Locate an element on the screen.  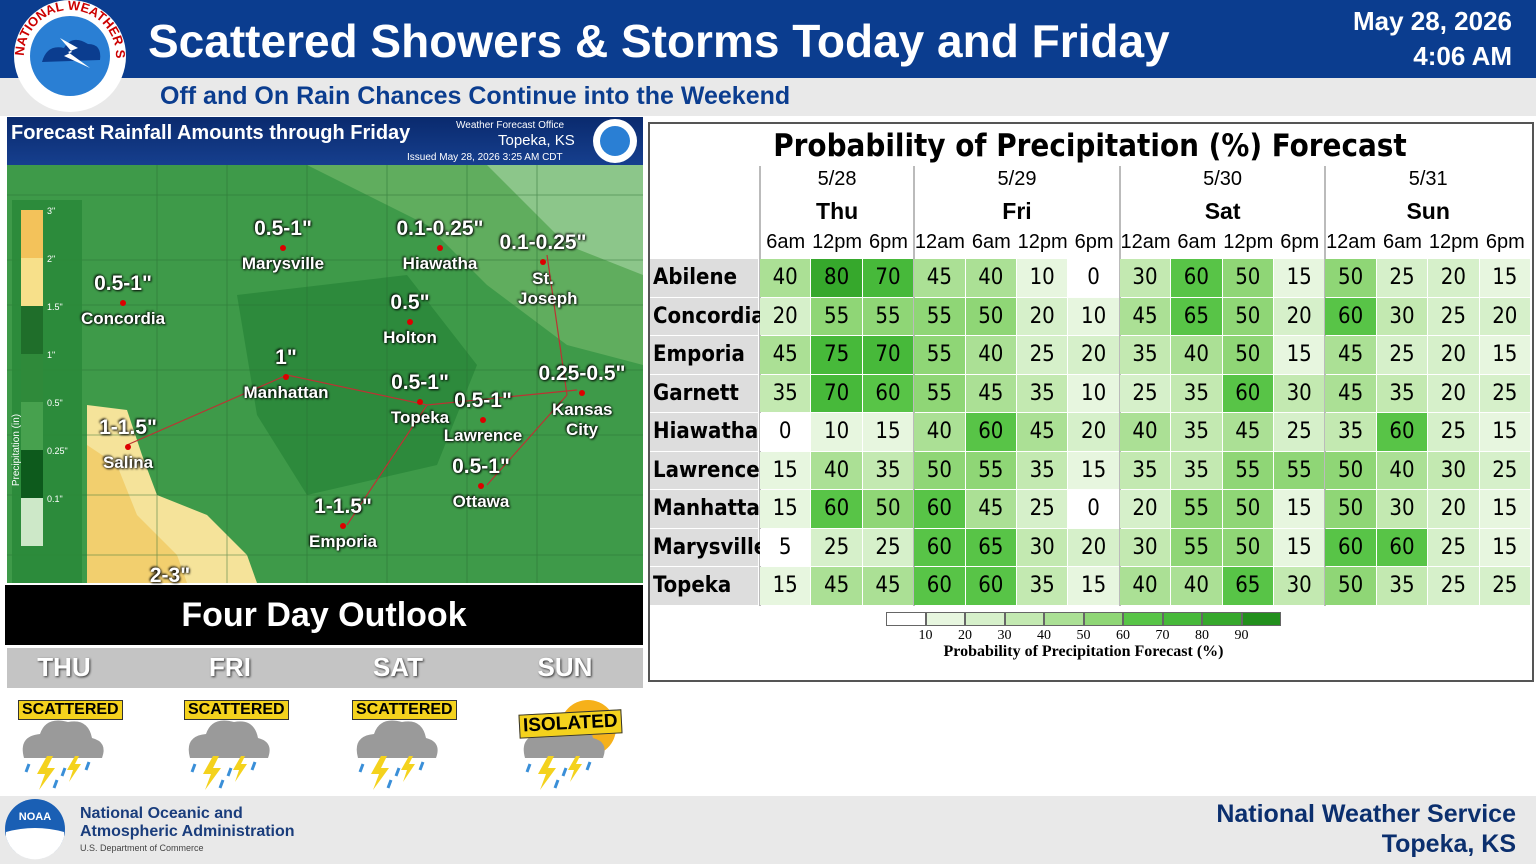
pop-cell: 80 is located at coordinates (836, 278).